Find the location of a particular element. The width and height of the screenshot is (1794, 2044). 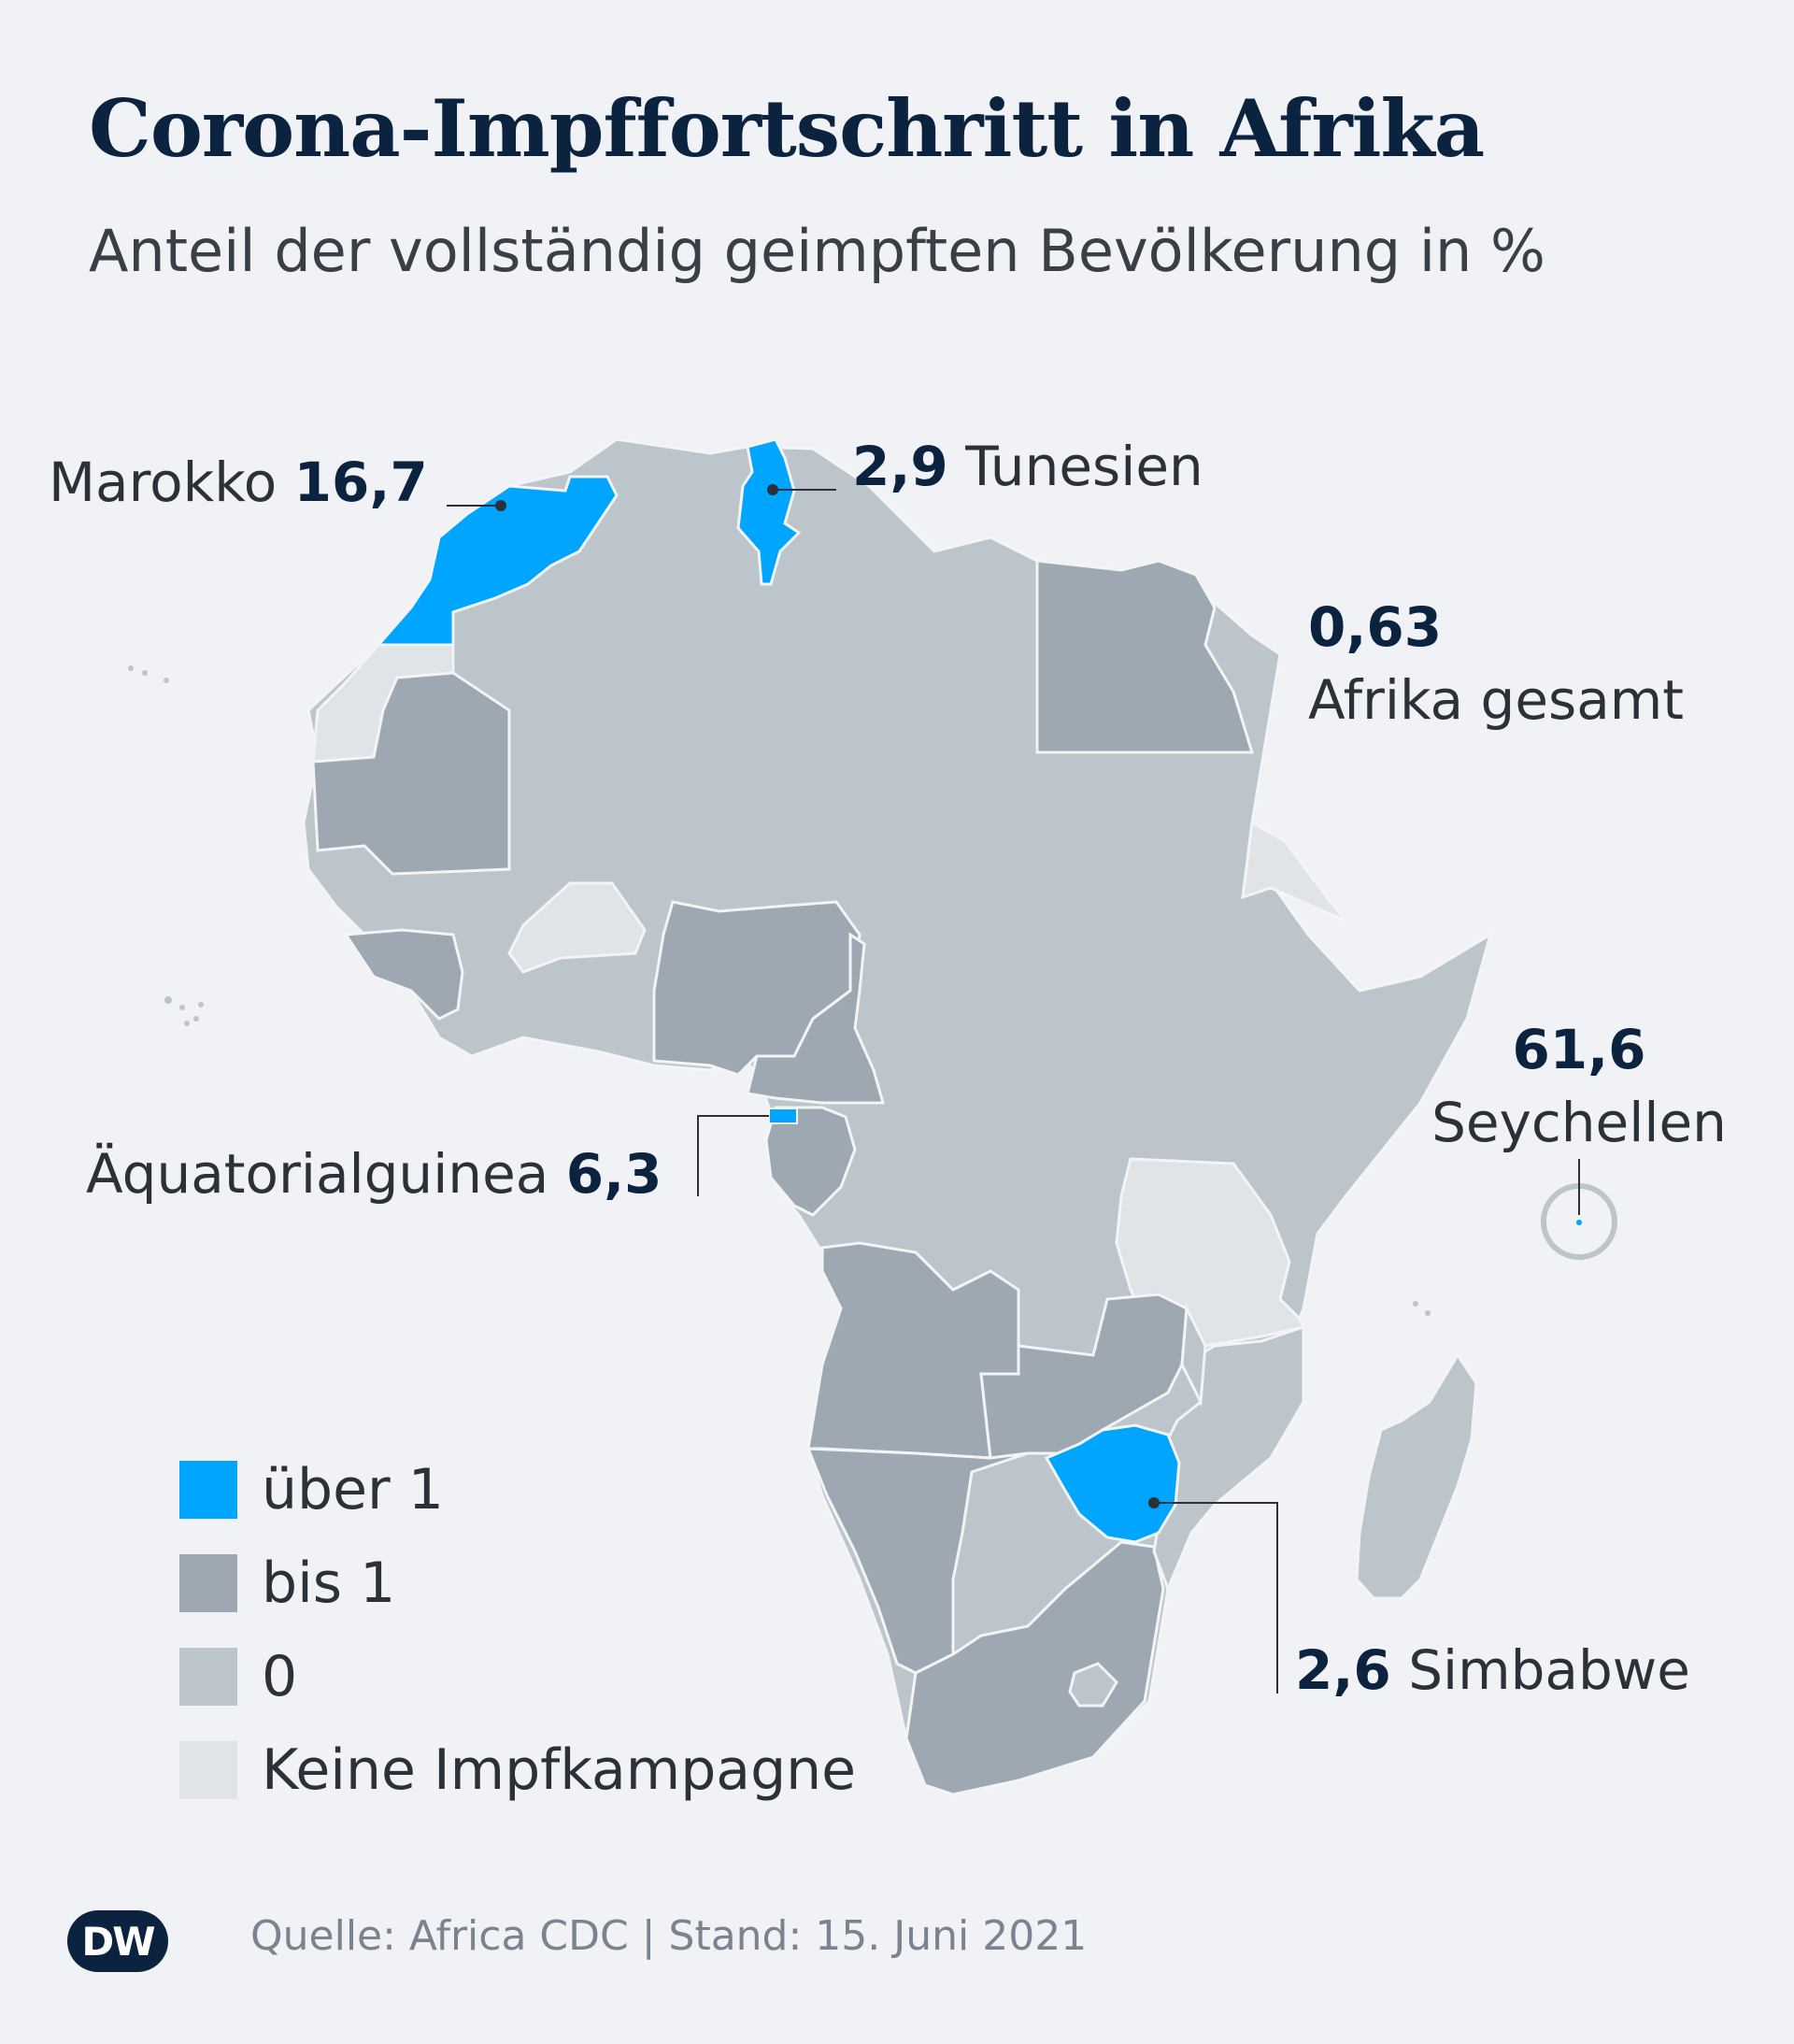

legend-item-bis-1: bis 1 is located at coordinates (517, 1583).